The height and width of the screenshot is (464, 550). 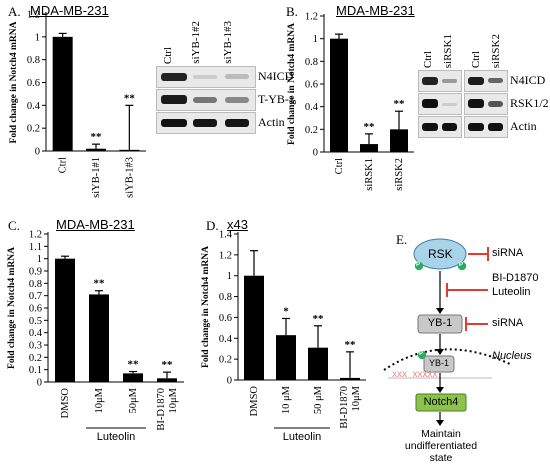 What do you see at coordinates (496, 50) in the screenshot?
I see `blot-b-lane-sirsk2: siRSK2` at bounding box center [496, 50].